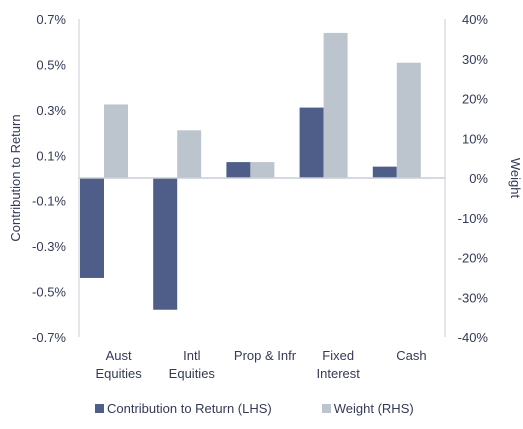 This screenshot has width=523, height=429. Describe the element at coordinates (475, 138) in the screenshot. I see `right-tick-label: 10%` at that location.